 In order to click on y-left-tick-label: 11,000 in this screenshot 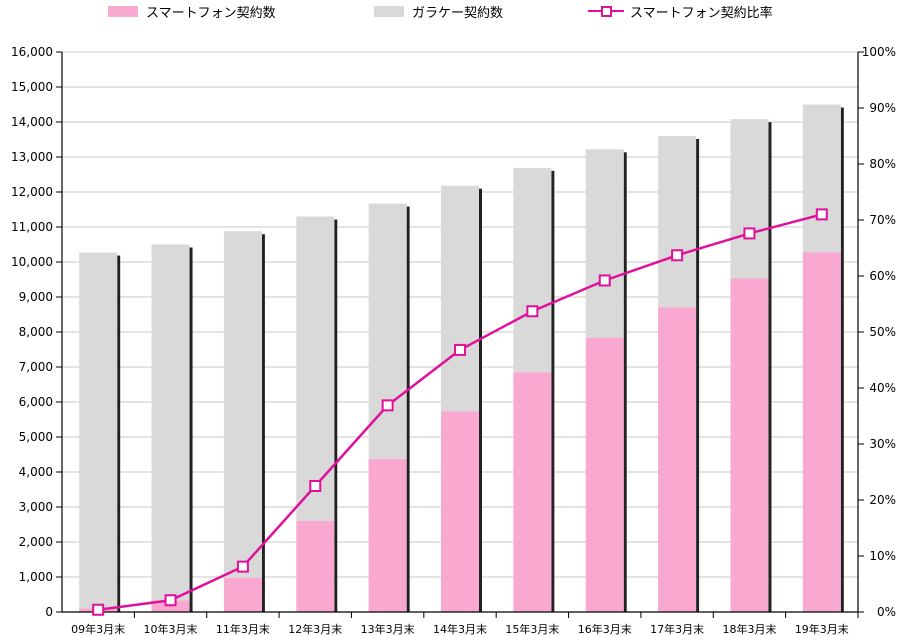, I will do `click(32, 227)`.